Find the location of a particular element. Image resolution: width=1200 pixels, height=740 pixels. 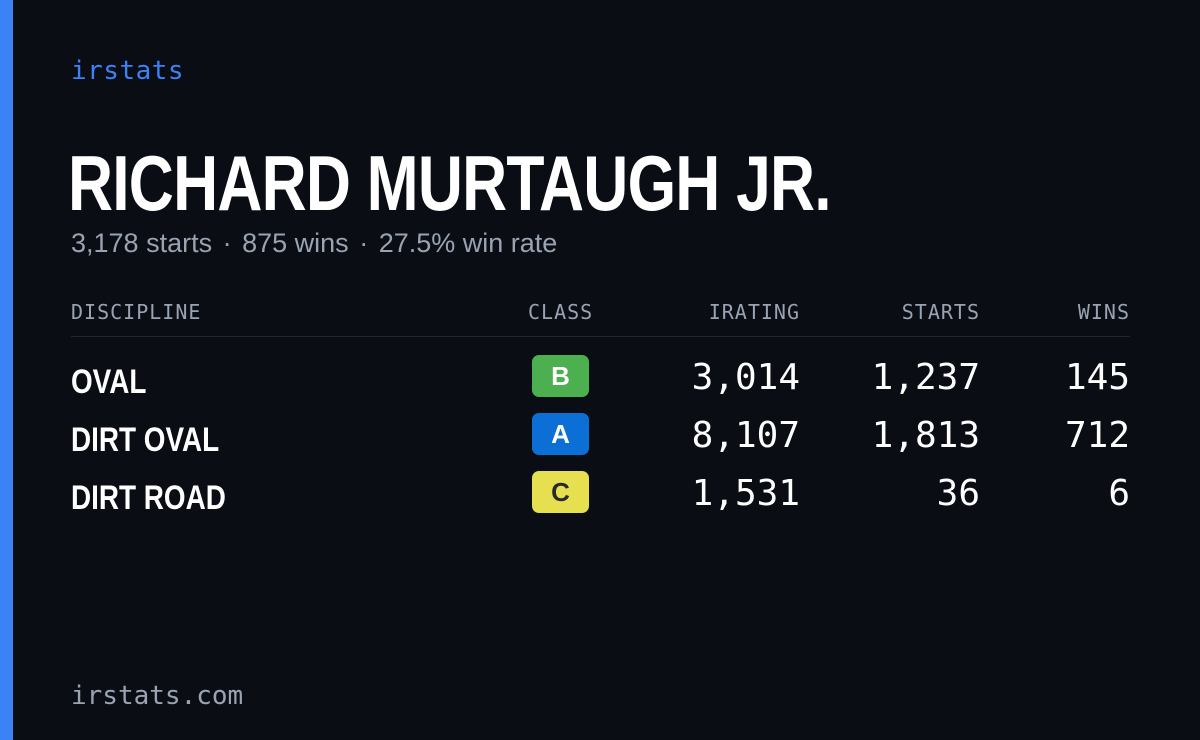

header-discipline: DISCIPLINE is located at coordinates (136, 312).